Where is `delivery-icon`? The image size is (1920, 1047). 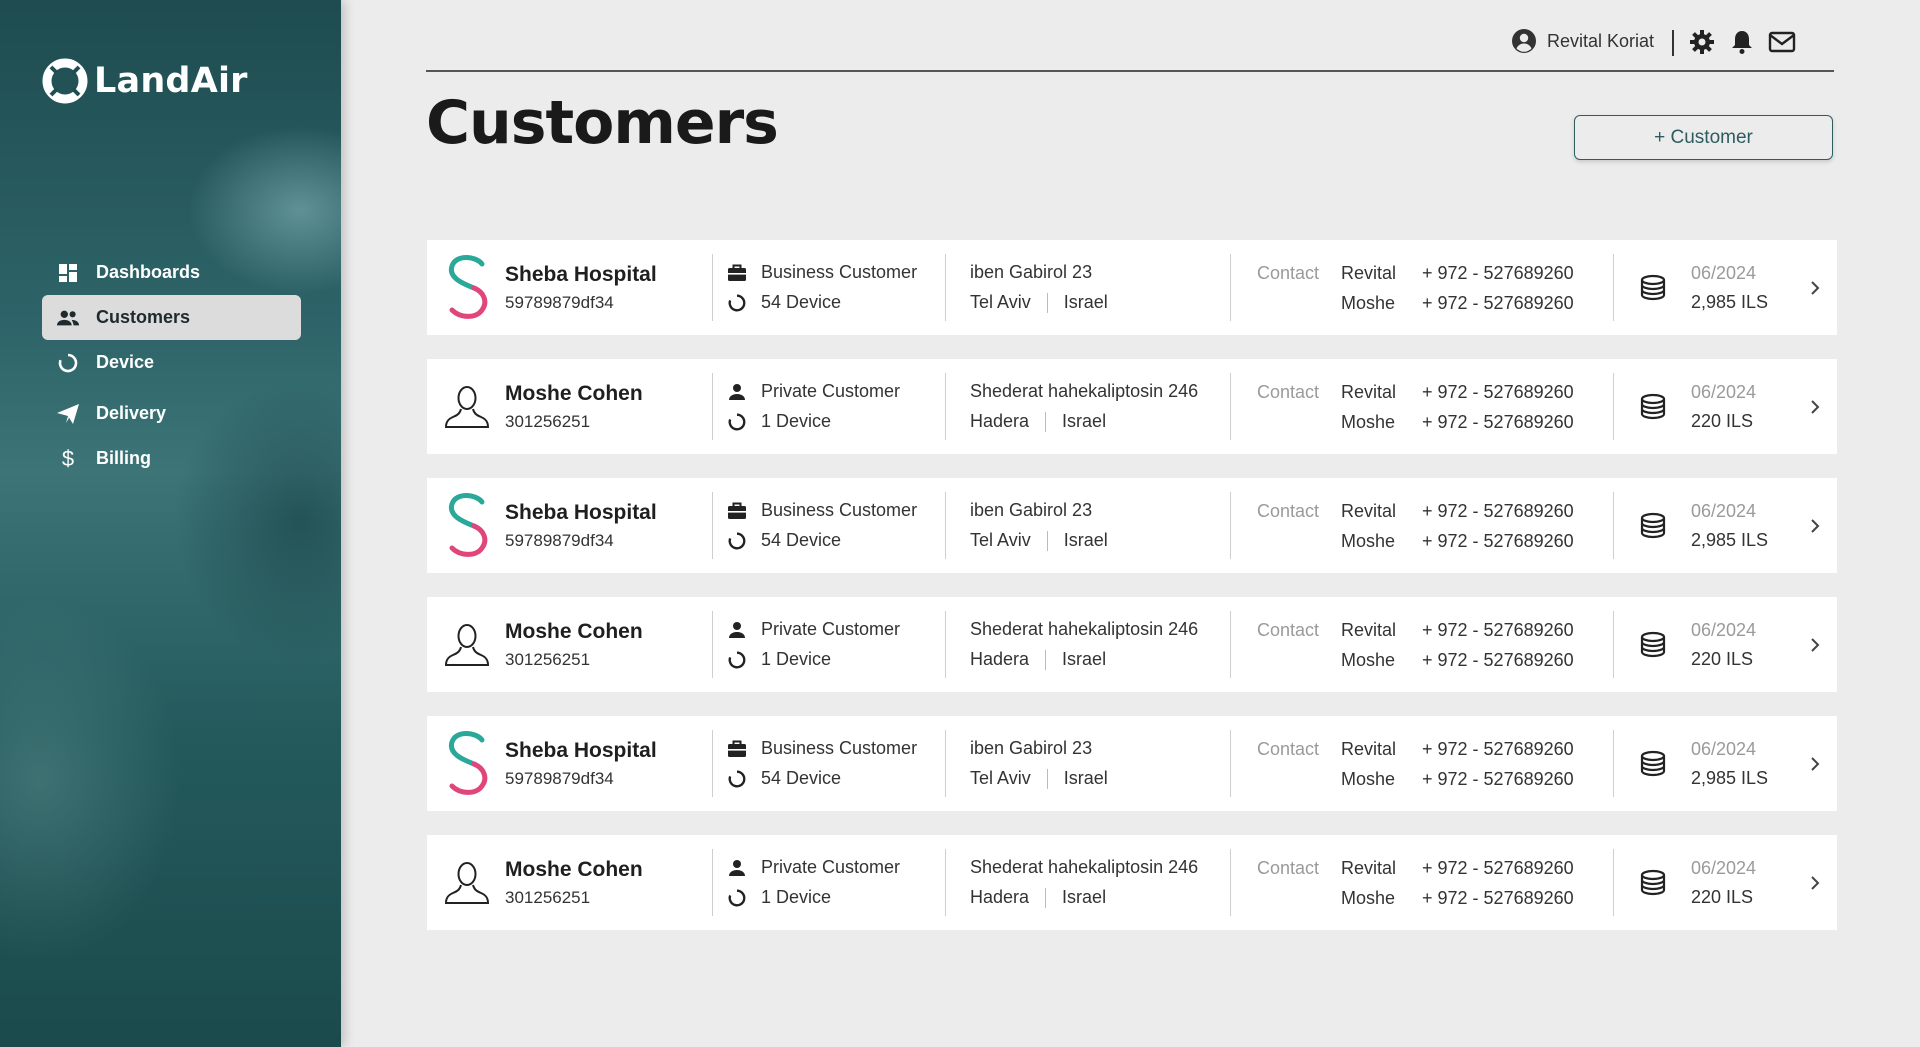 delivery-icon is located at coordinates (68, 414).